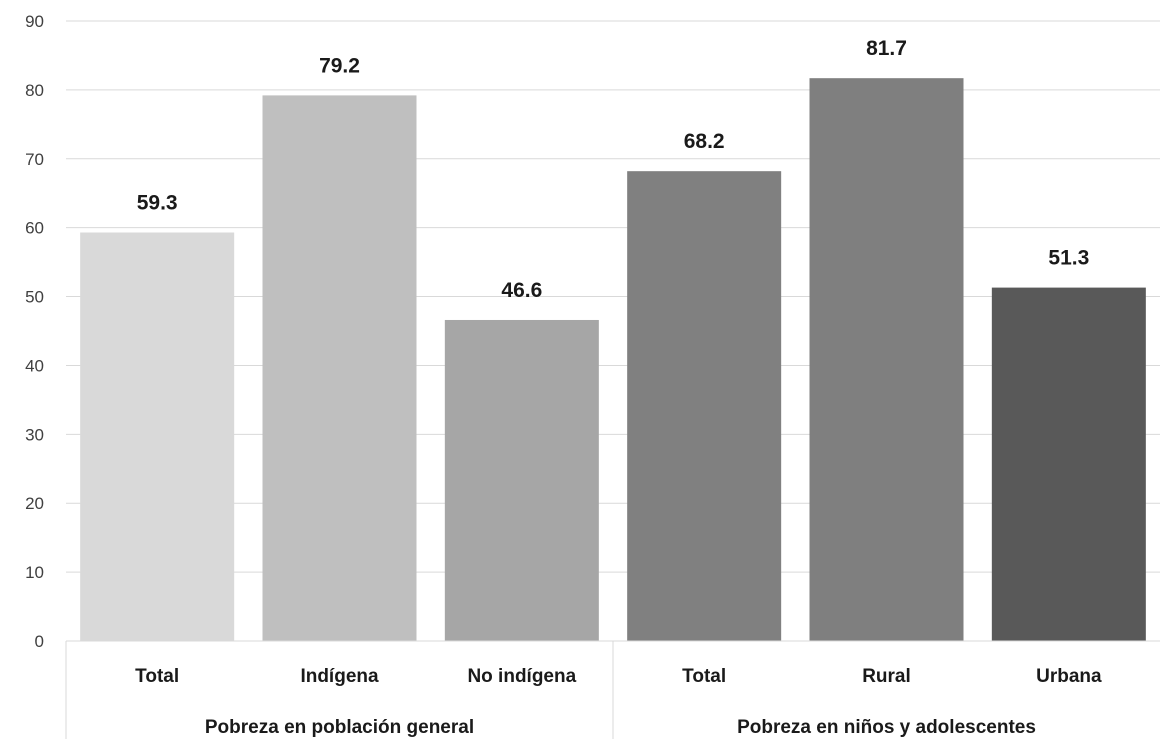 This screenshot has height=739, width=1160. Describe the element at coordinates (1068, 258) in the screenshot. I see `data-label: 51.3` at that location.